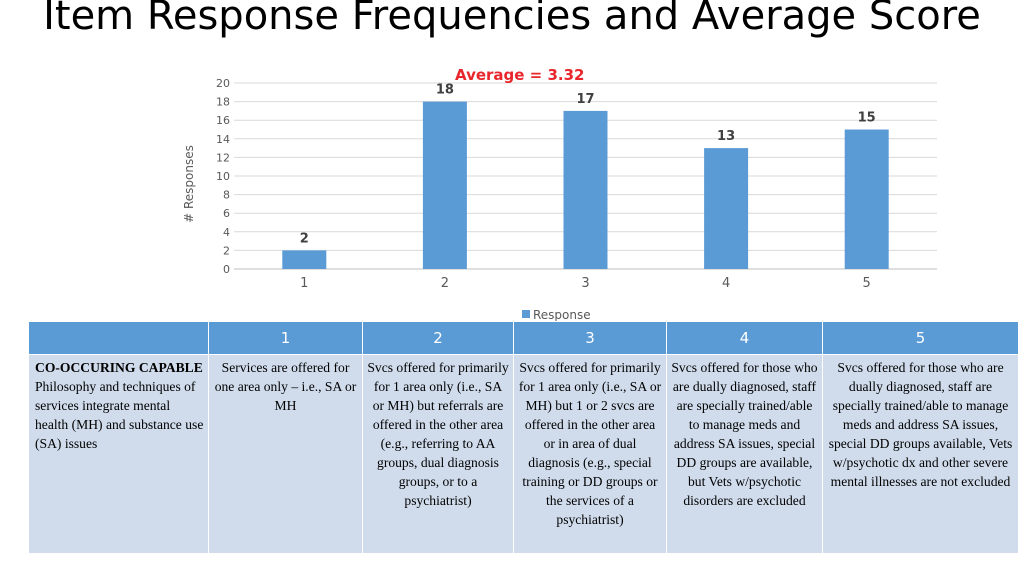 The image size is (1024, 575). I want to click on table-header-row: 1 2 3 4 5, so click(523, 338).